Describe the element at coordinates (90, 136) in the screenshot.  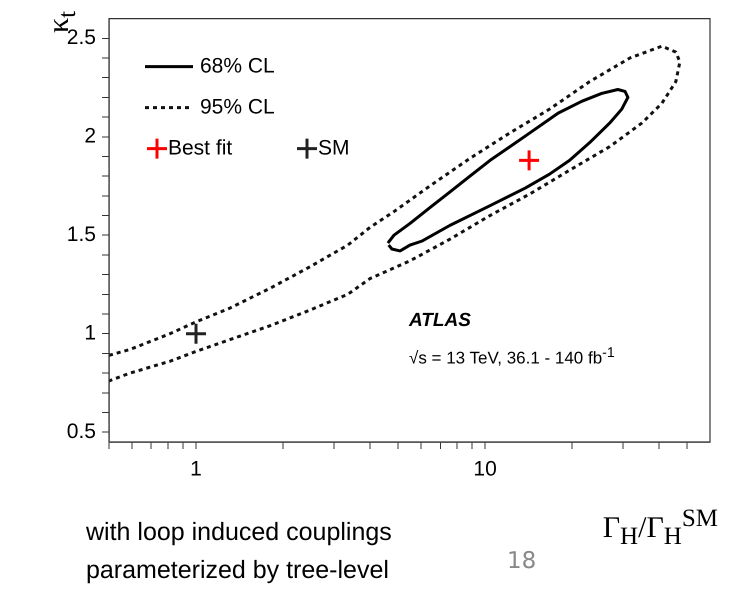
I see `y-tick-label: 2` at that location.